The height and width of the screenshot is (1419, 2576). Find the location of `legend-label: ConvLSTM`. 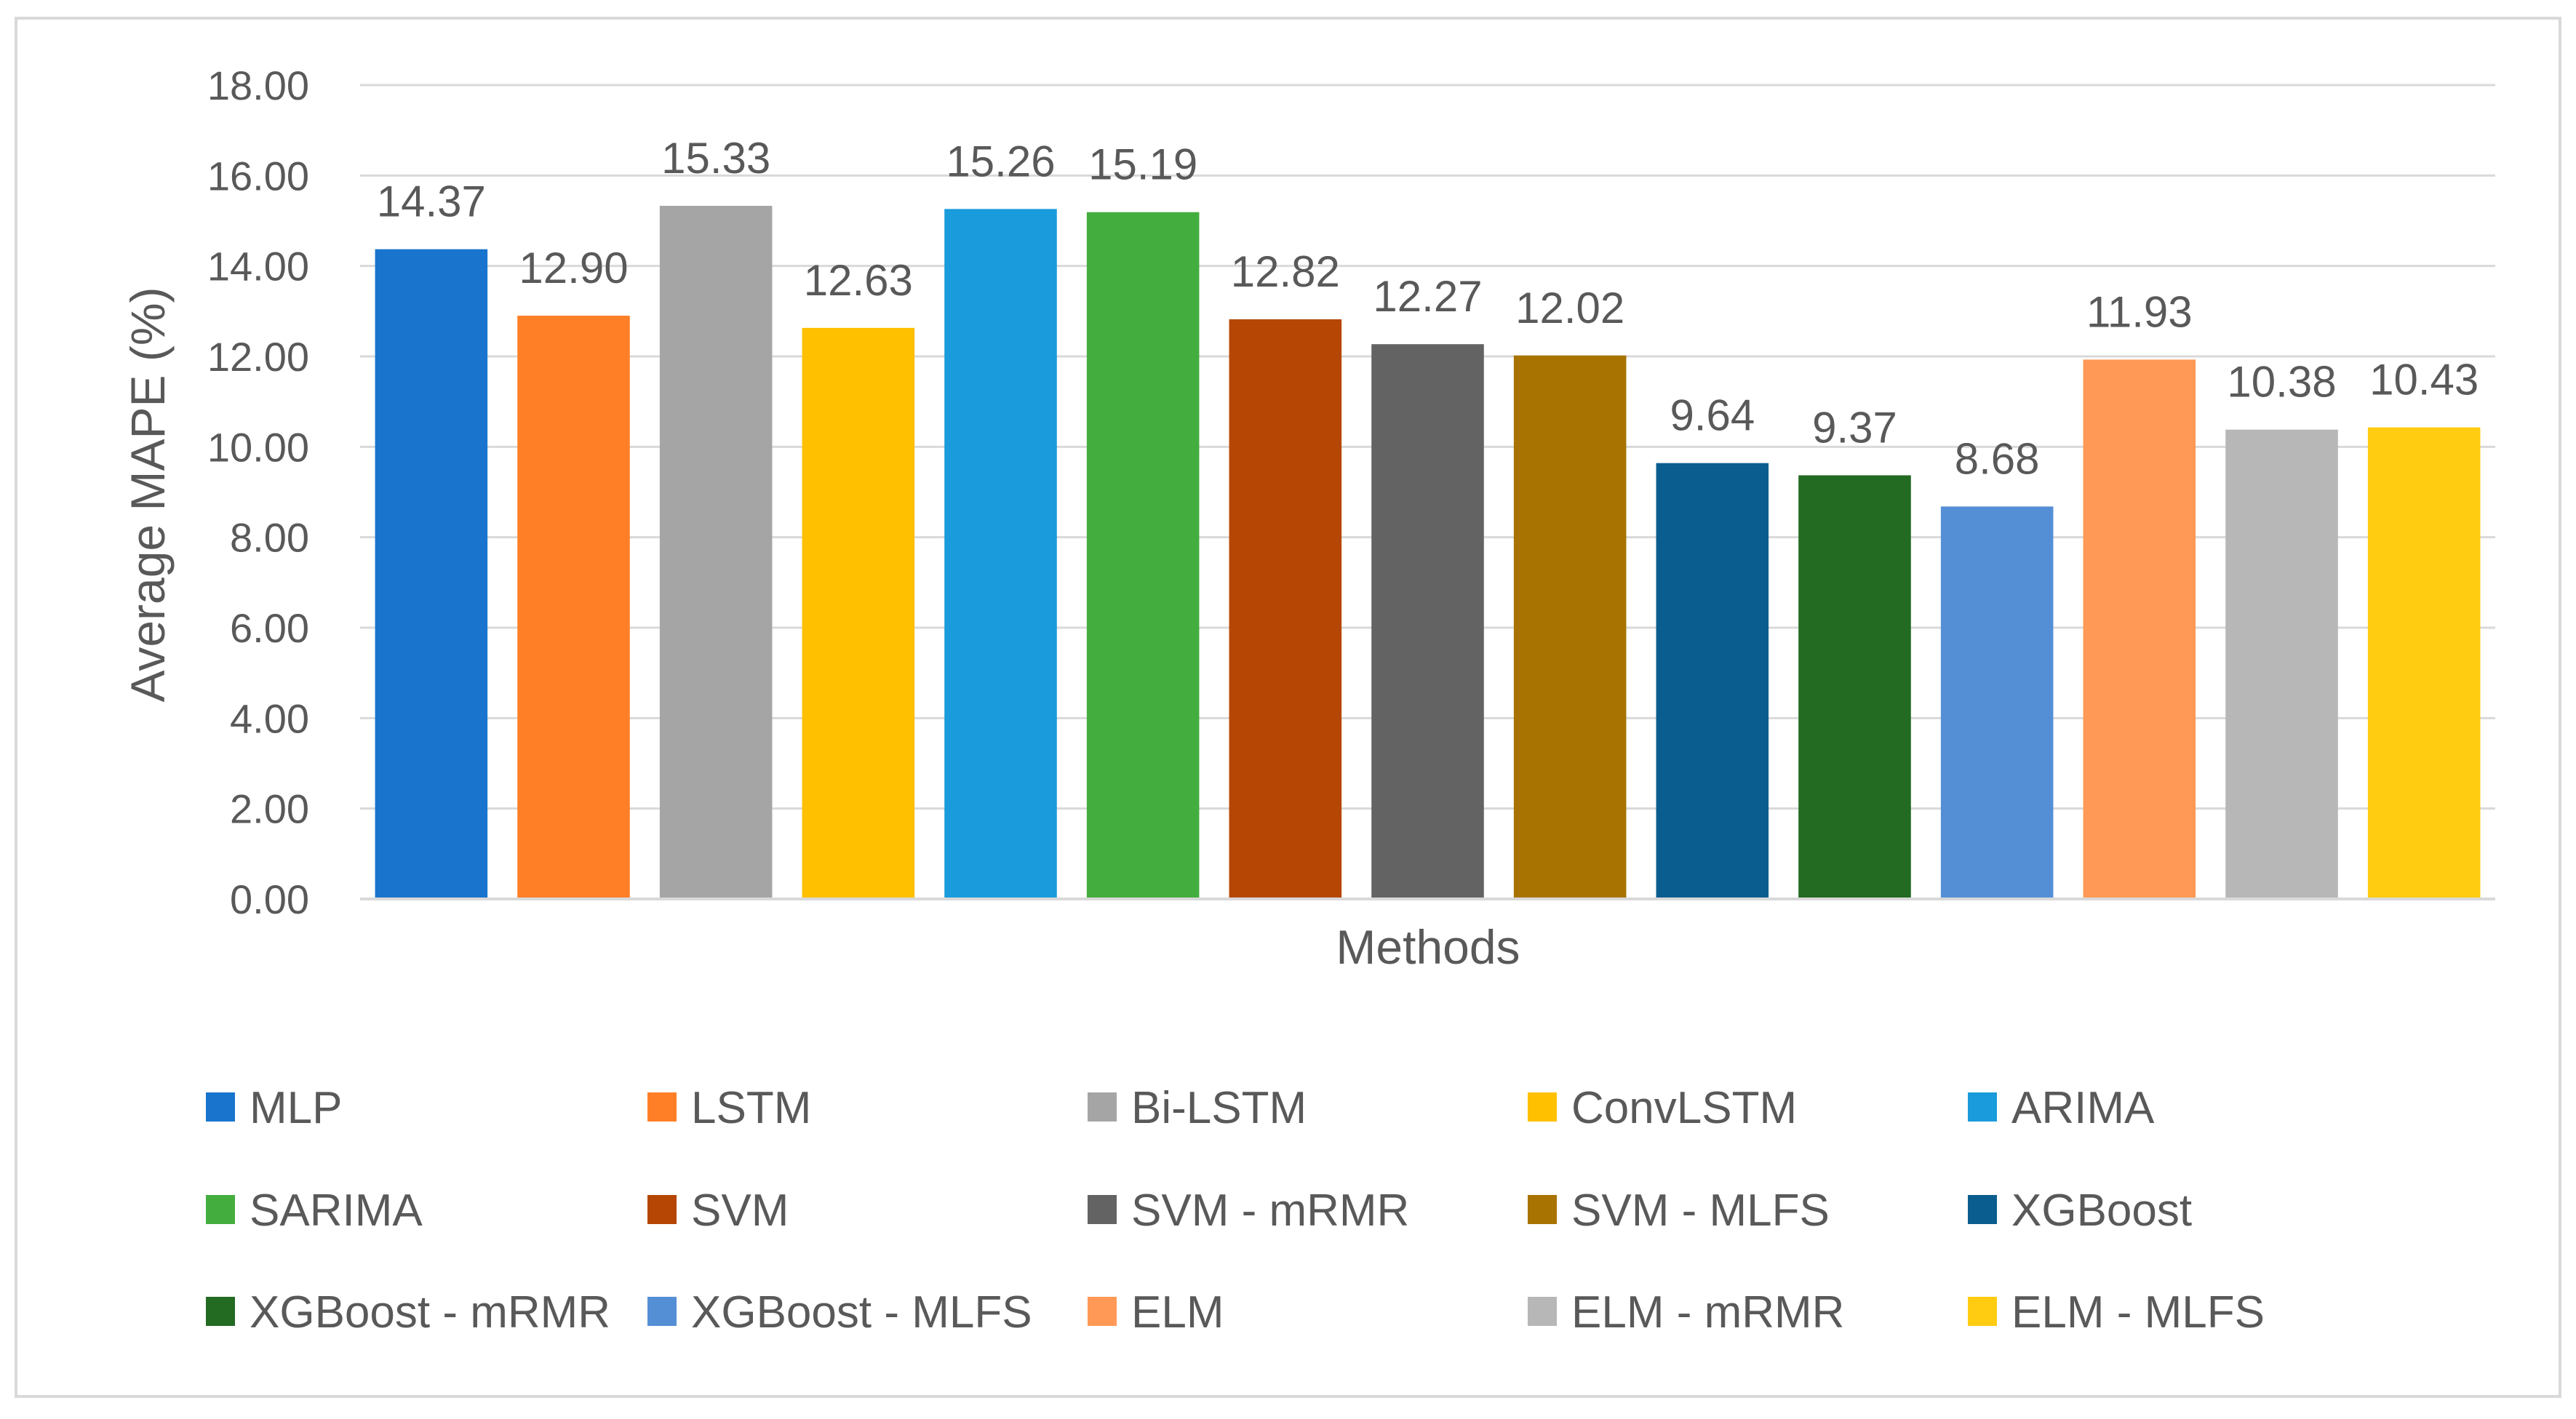

legend-label: ConvLSTM is located at coordinates (1684, 1108).